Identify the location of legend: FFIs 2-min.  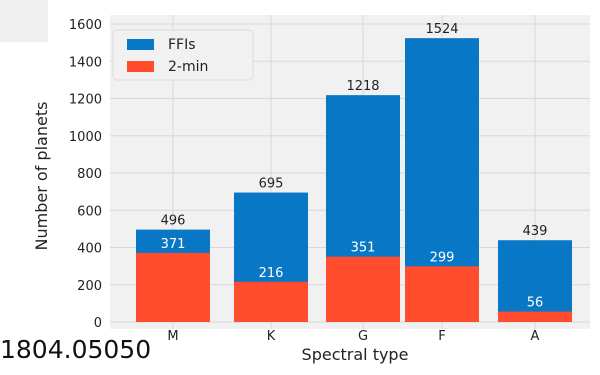
(183, 55).